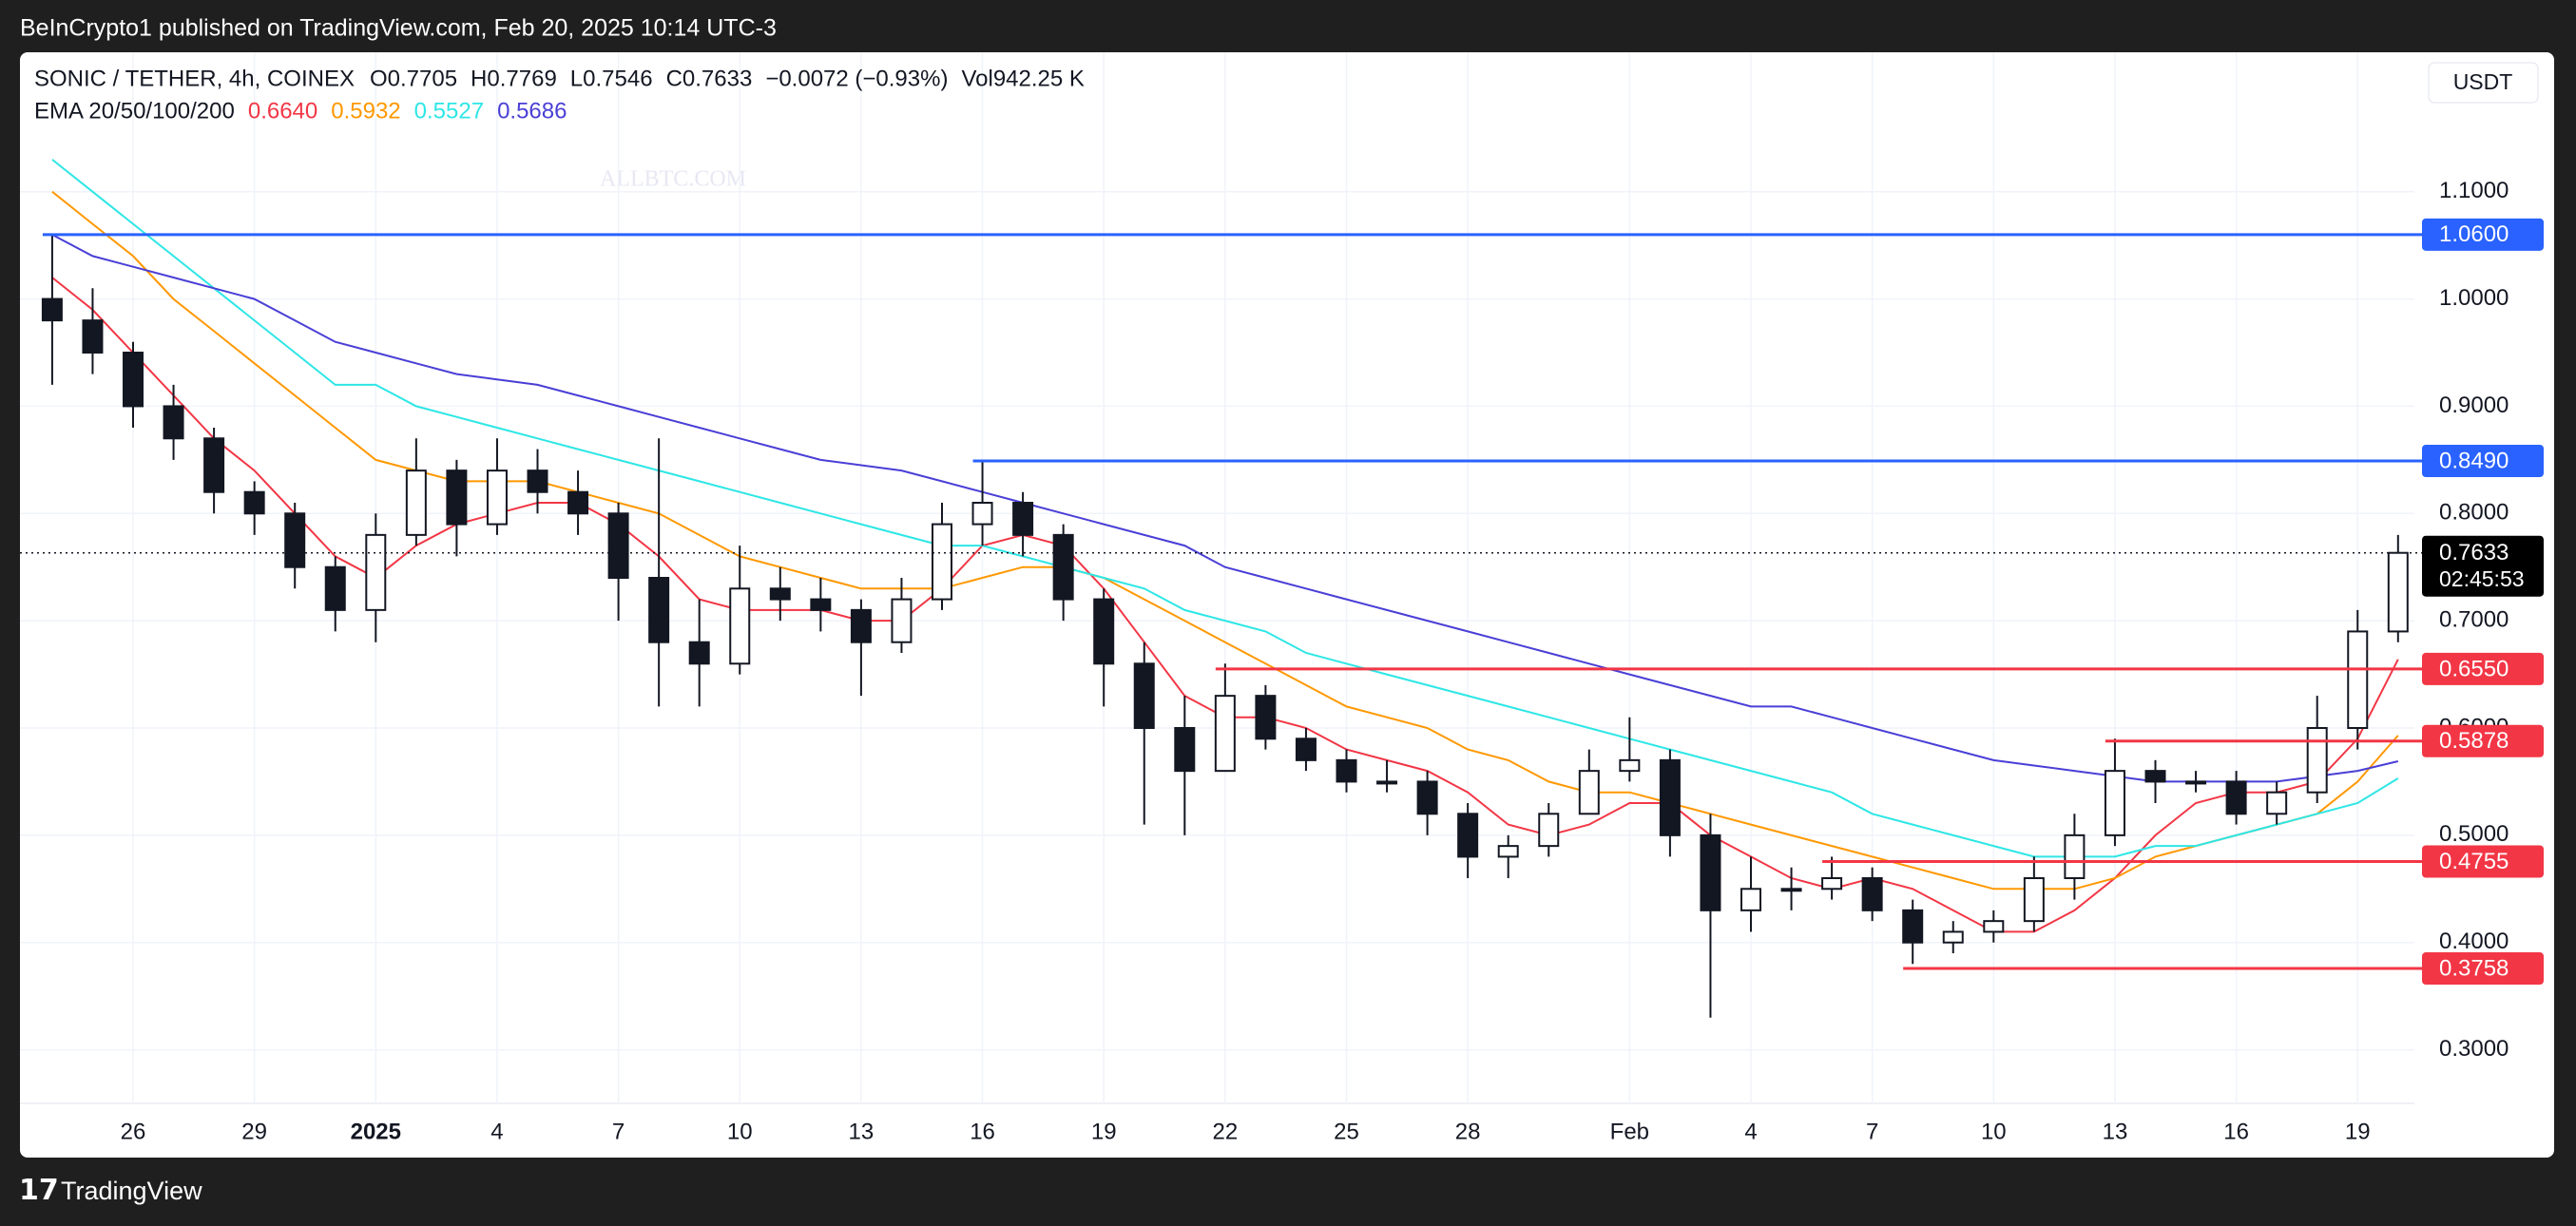 The image size is (2576, 1226). What do you see at coordinates (1468, 1132) in the screenshot?
I see `x-tick-label: 28` at bounding box center [1468, 1132].